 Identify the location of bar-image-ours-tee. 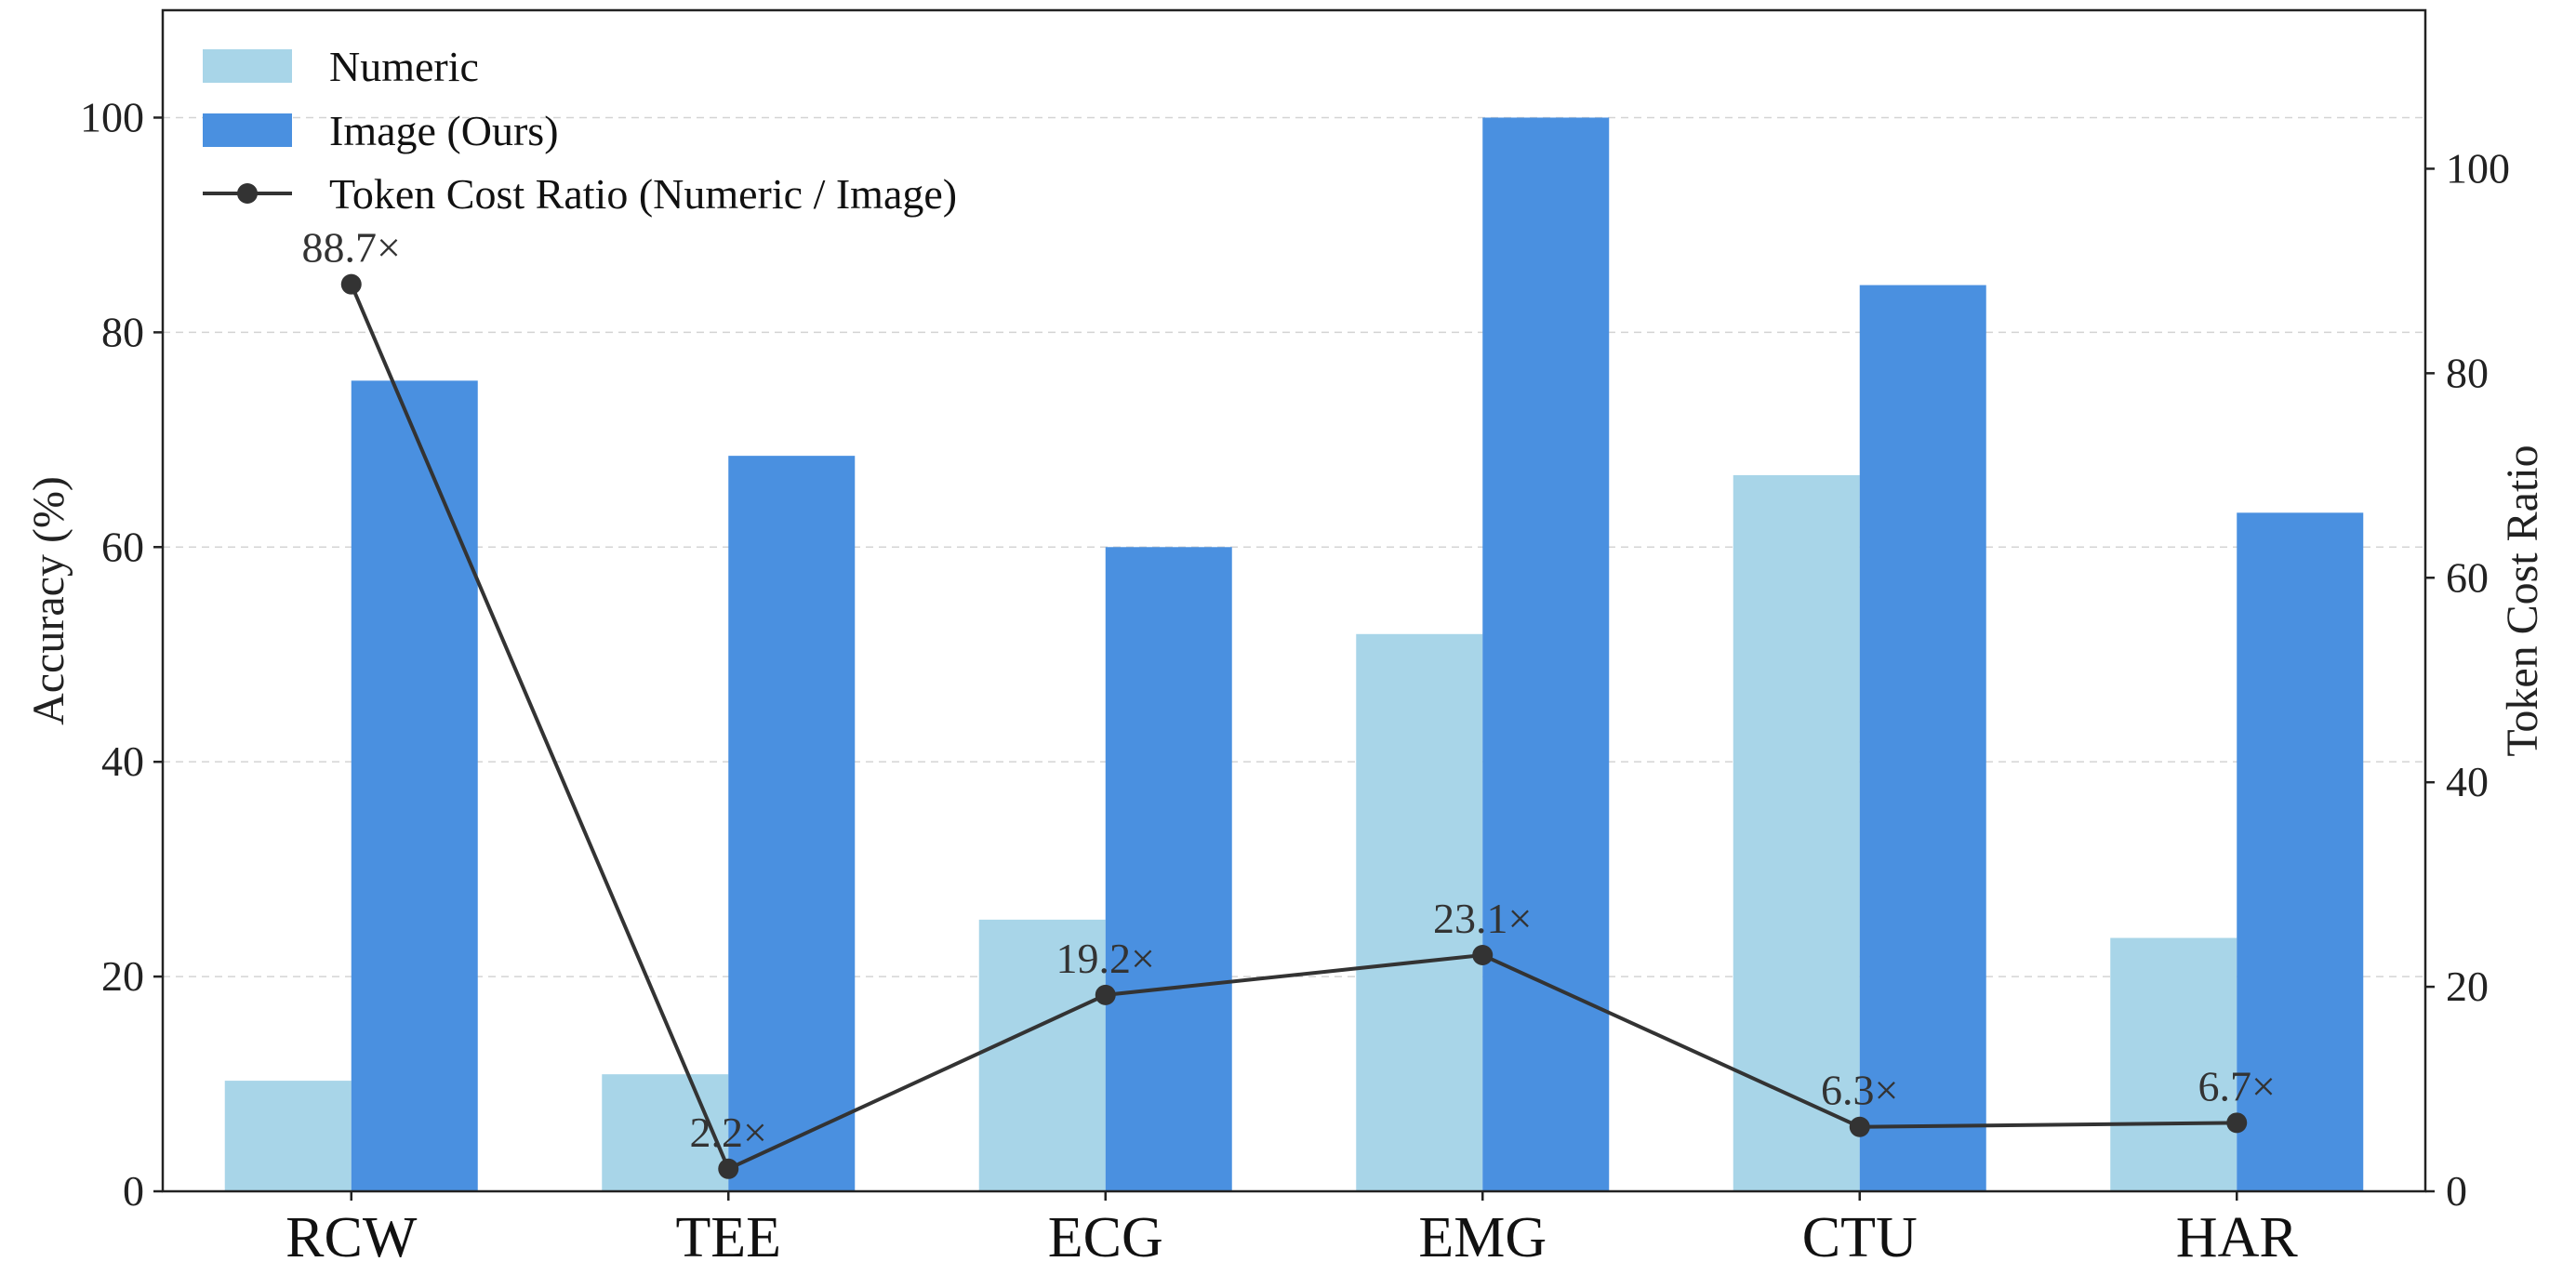
(792, 823).